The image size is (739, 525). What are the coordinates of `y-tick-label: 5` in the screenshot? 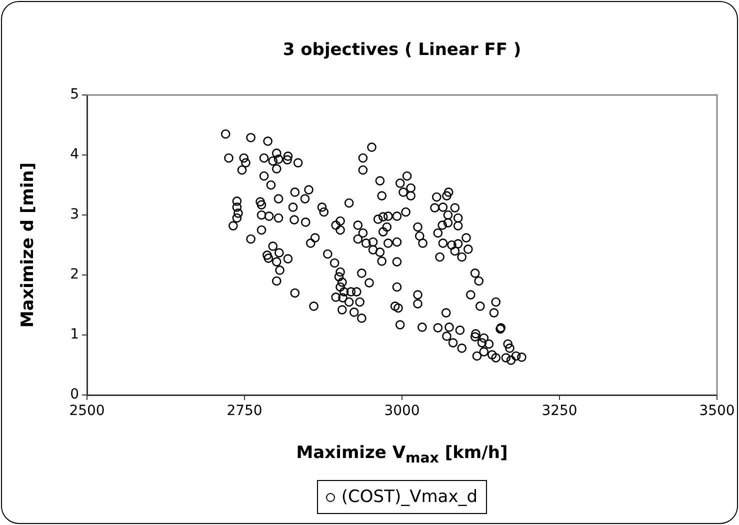 It's located at (74, 94).